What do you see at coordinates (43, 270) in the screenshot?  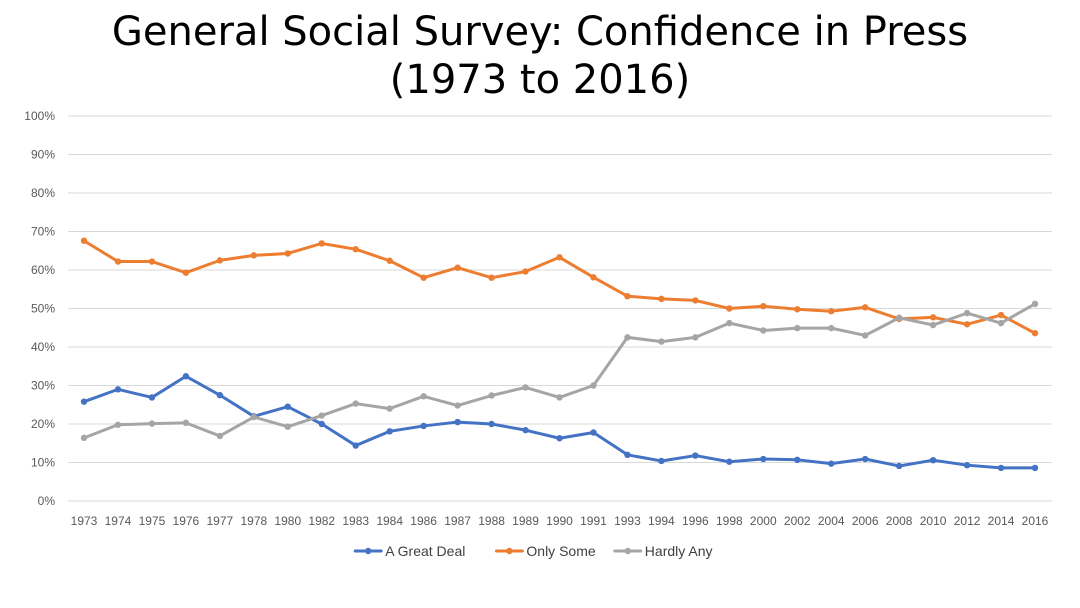 I see `y-tick-label: 60%` at bounding box center [43, 270].